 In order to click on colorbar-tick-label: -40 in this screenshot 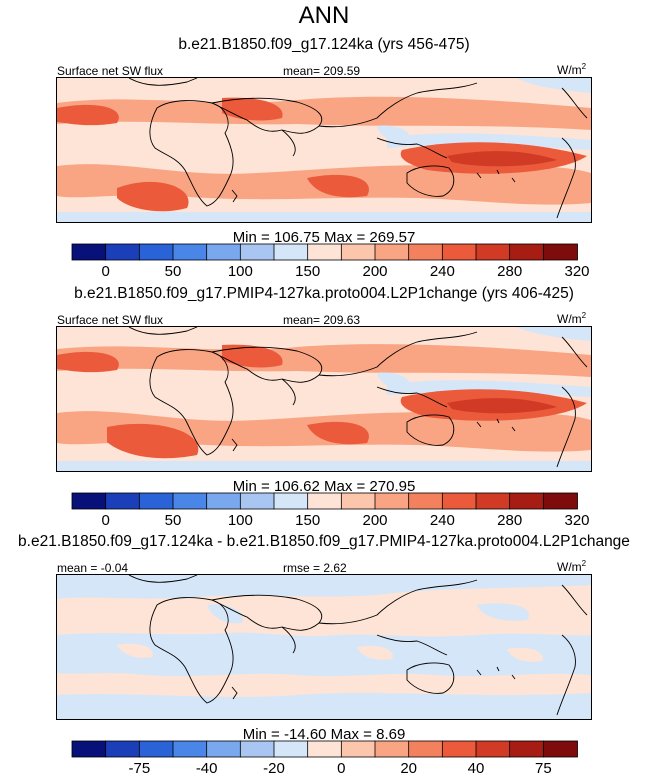, I will do `click(206, 768)`.